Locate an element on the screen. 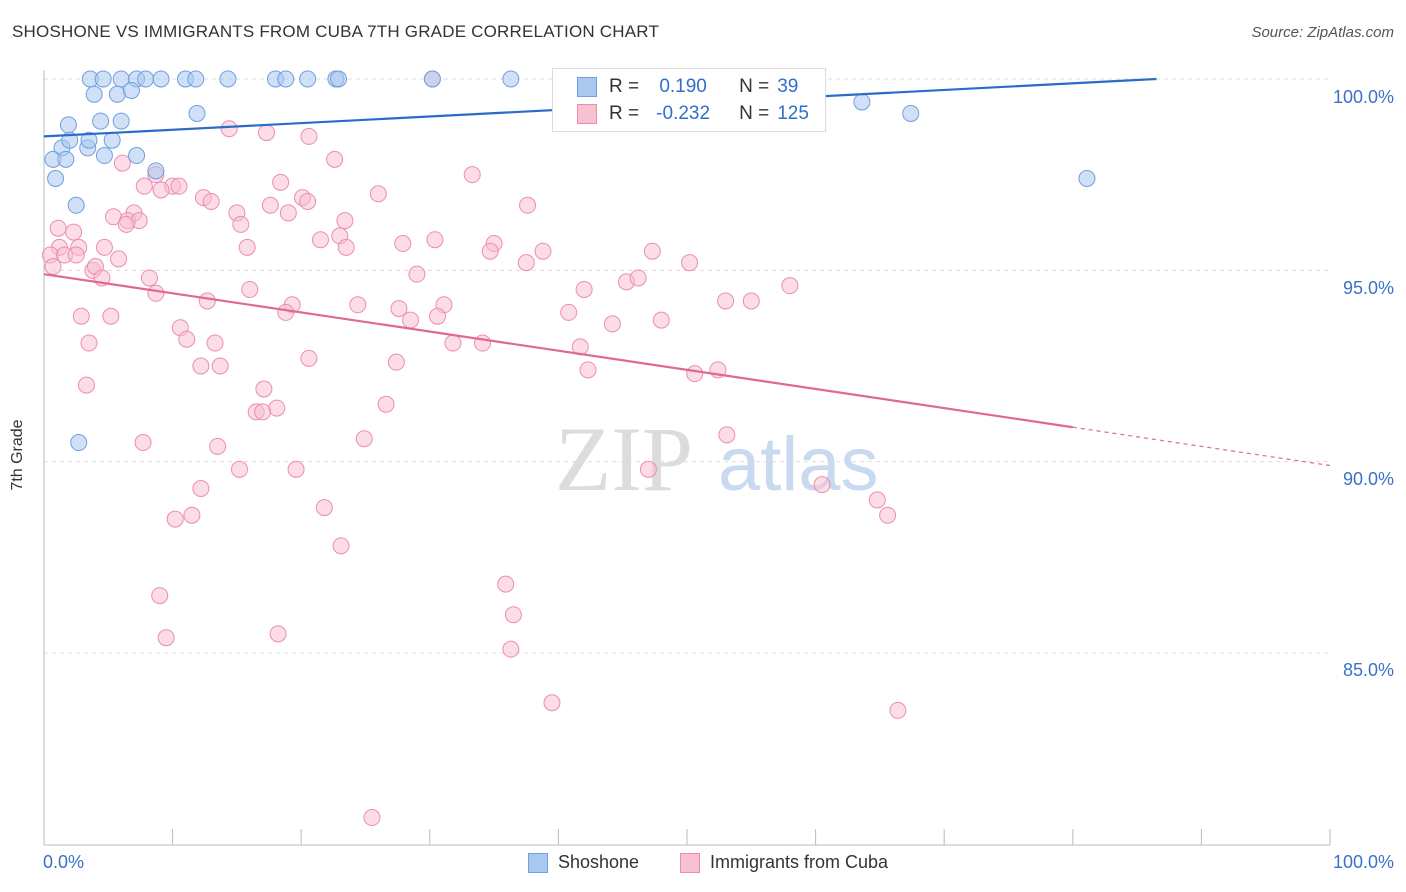 The height and width of the screenshot is (892, 1406). correlation-legend: R = 0.190 N = 39 R = -0.232 N = 125 is located at coordinates (689, 100).